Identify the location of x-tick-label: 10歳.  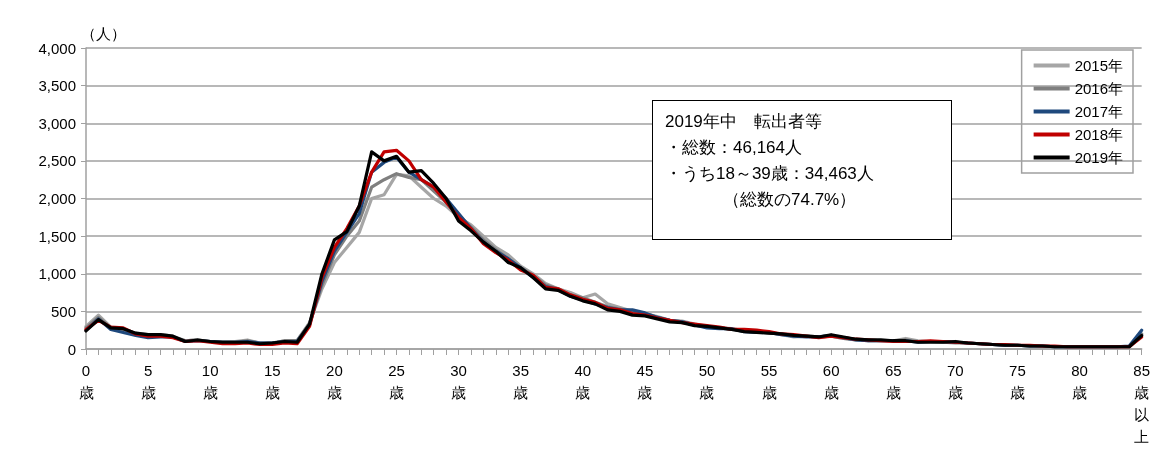
(210, 381).